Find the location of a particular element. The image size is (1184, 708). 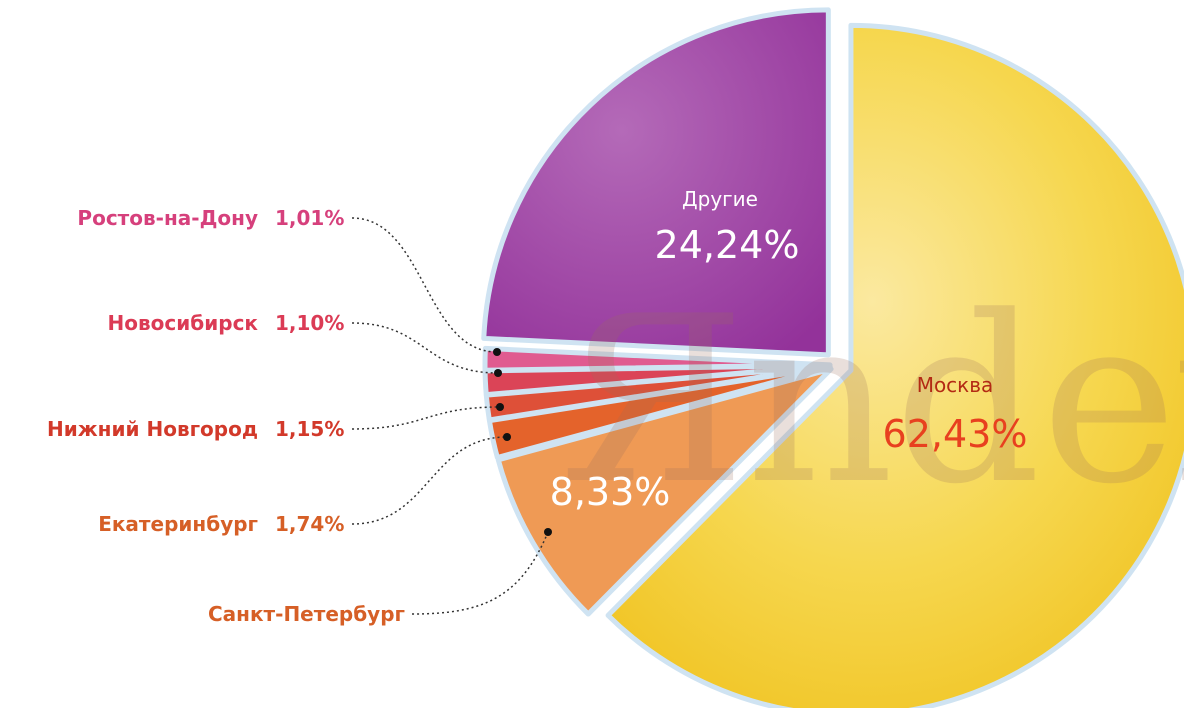

callout-value-rostov-on-don: 1,01% is located at coordinates (309, 218).